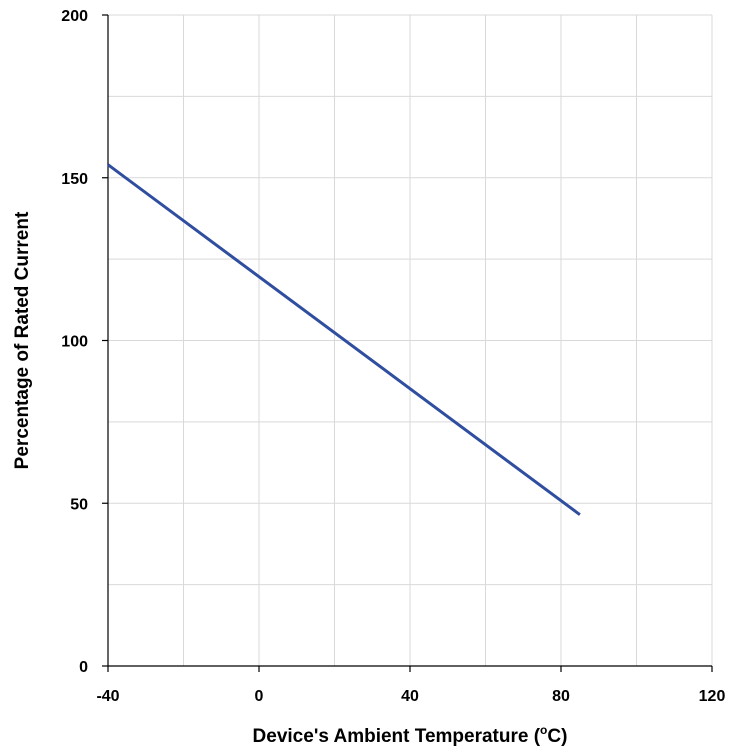 The width and height of the screenshot is (732, 755). What do you see at coordinates (83, 667) in the screenshot?
I see `y-tick-label: 0` at bounding box center [83, 667].